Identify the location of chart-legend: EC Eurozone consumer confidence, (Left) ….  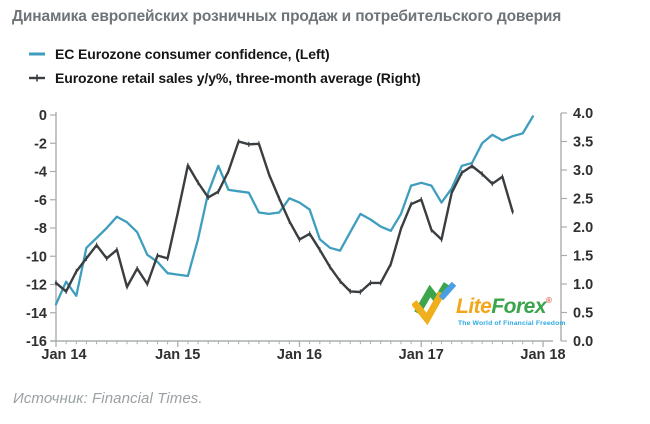
(224, 66).